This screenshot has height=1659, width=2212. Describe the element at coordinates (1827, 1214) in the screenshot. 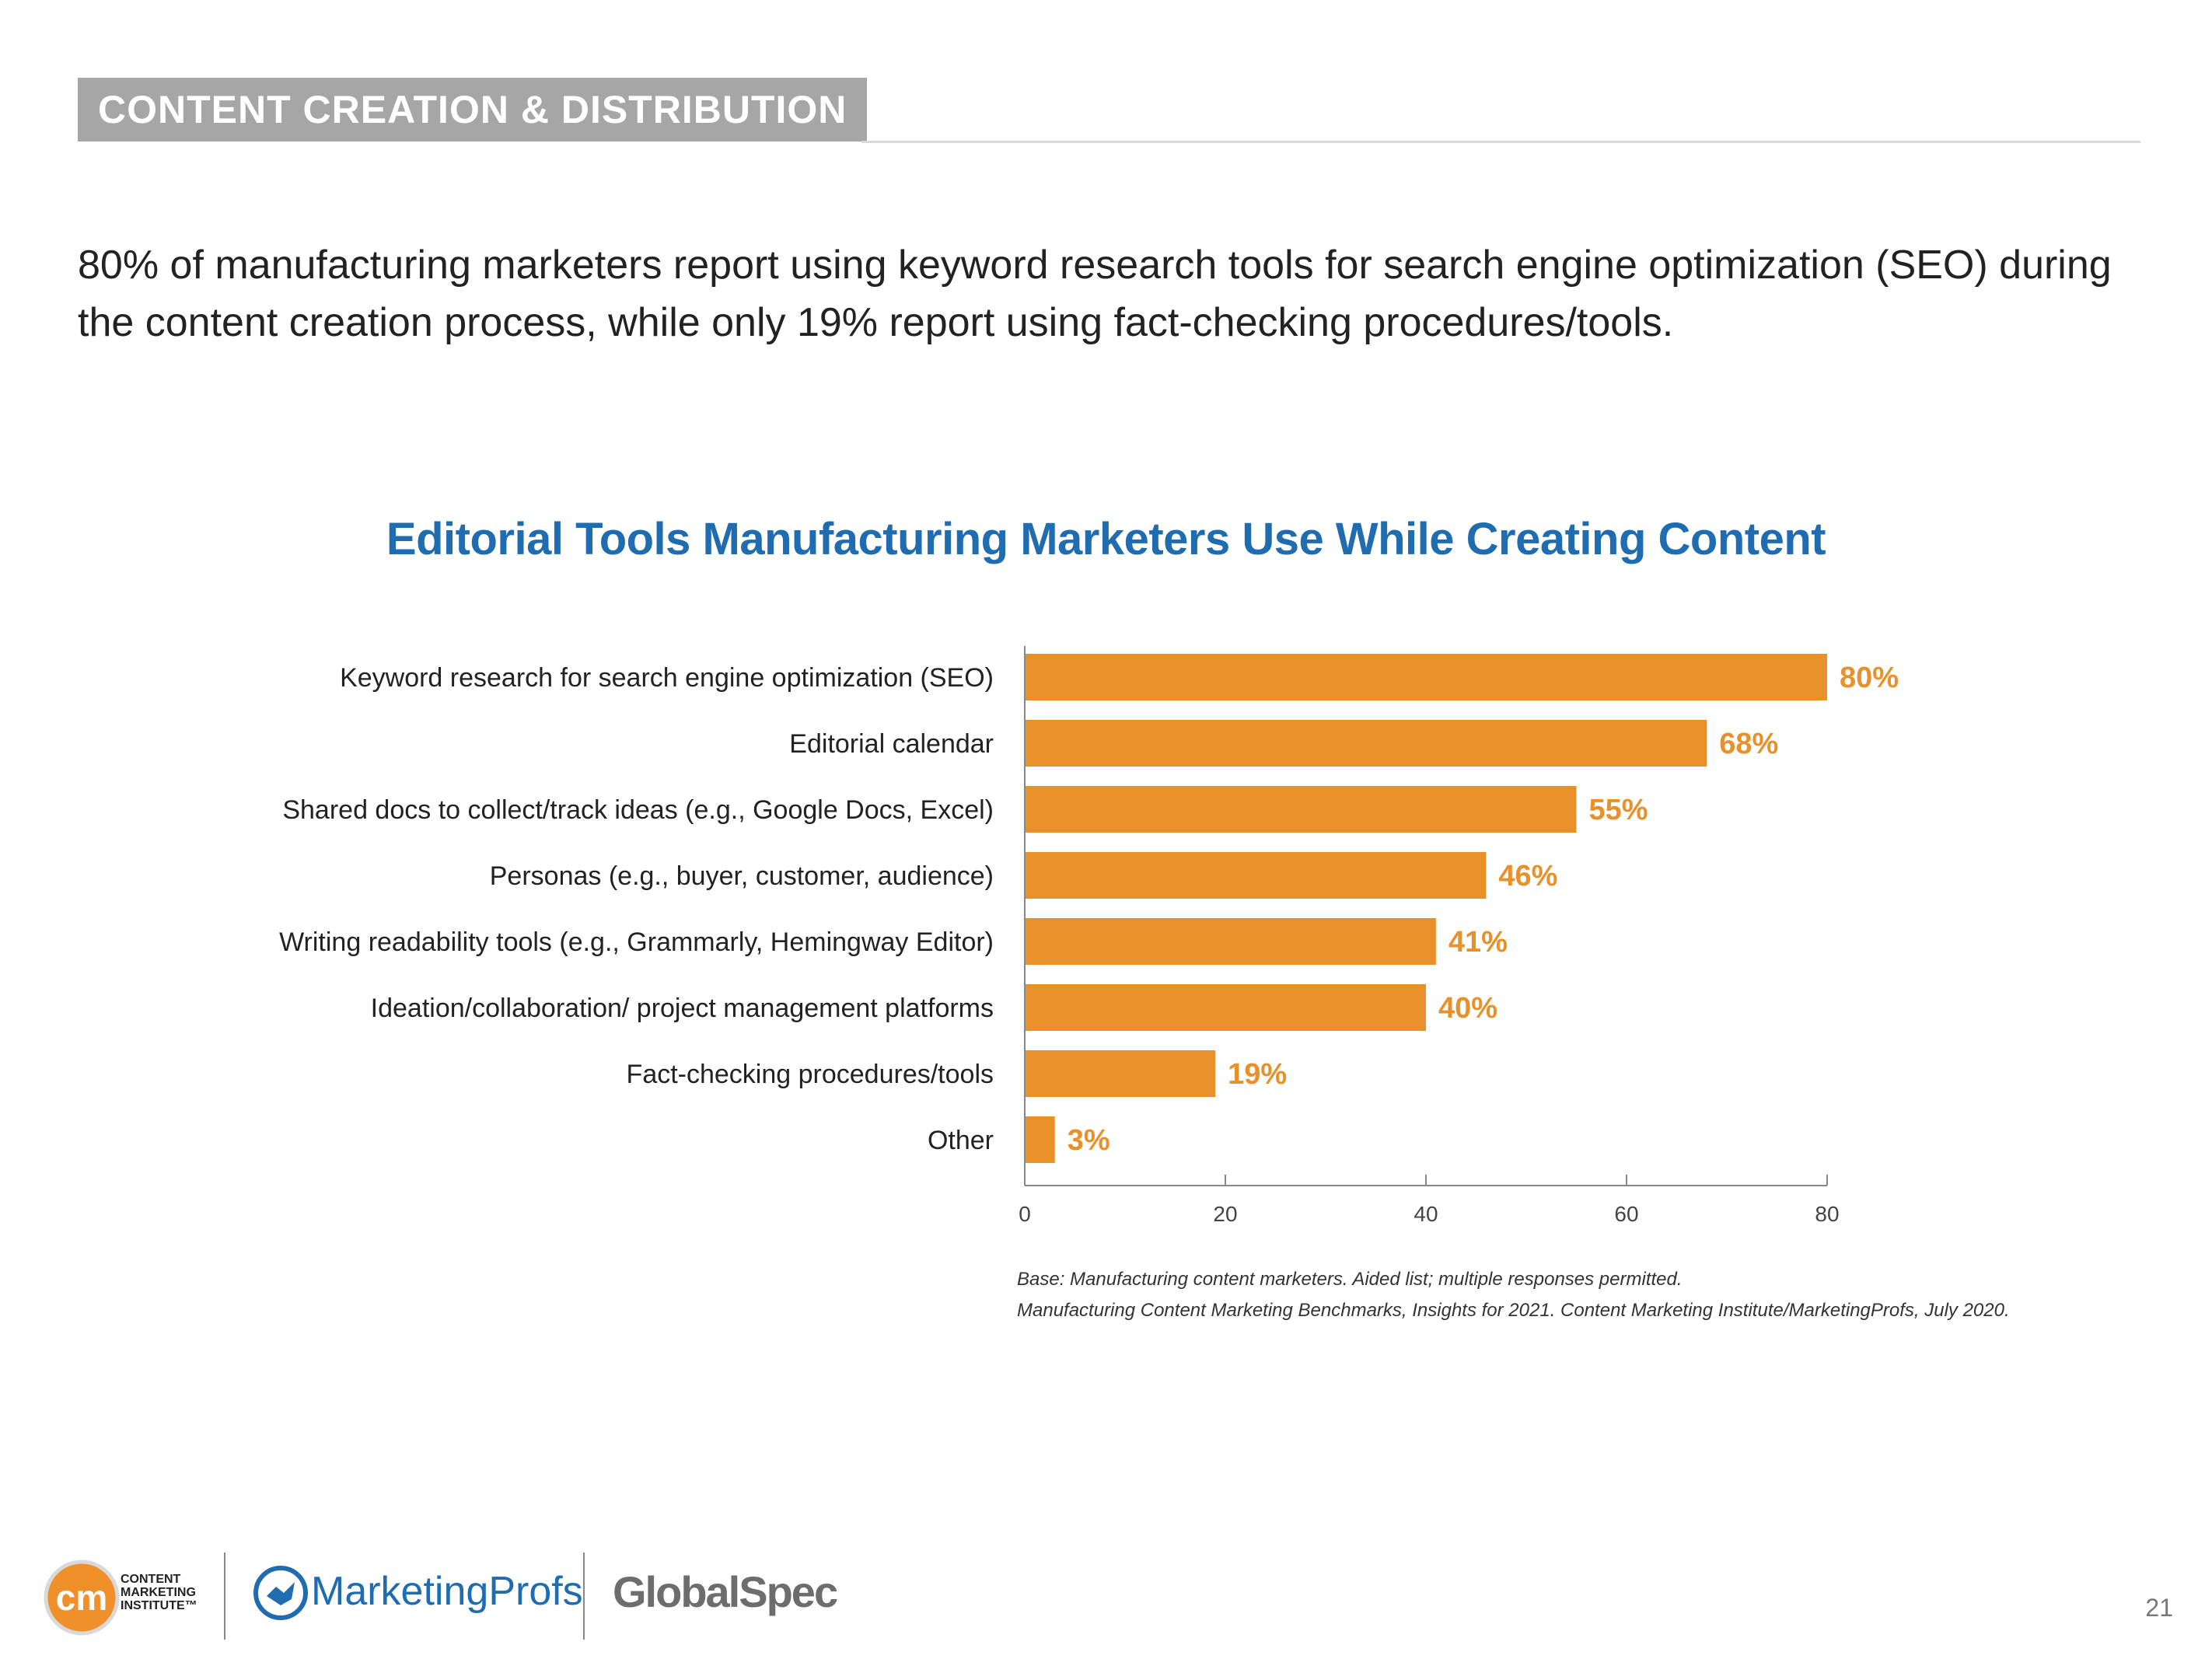

I see `x-tick-label: 80` at that location.